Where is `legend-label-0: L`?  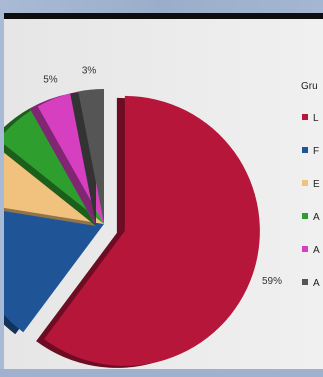
legend-label-0: L is located at coordinates (316, 118).